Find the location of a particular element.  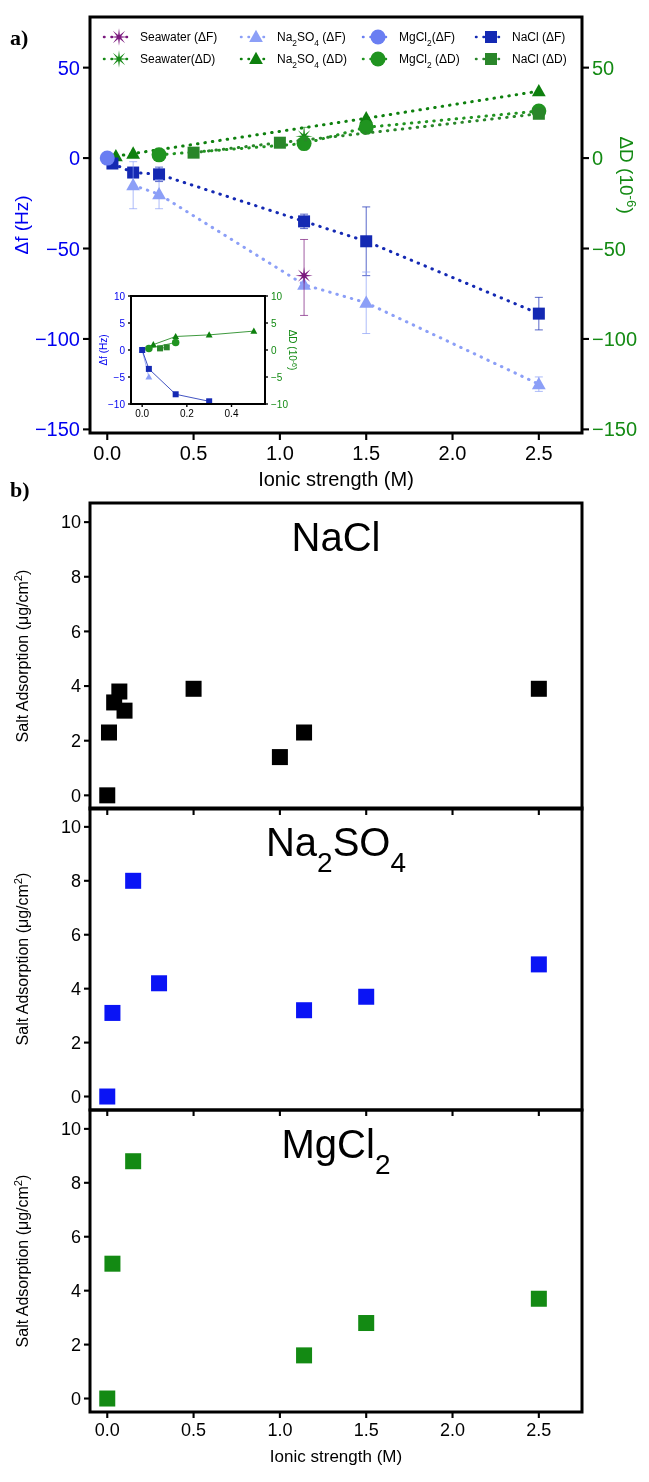

y2-tick-label: −5 is located at coordinates (277, 377).